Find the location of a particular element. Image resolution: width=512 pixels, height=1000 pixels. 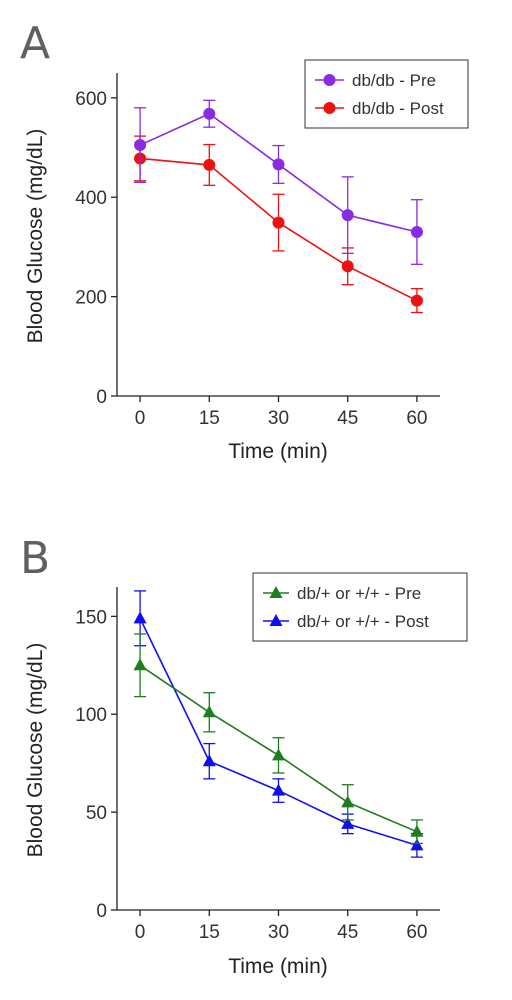

y-tick-label: 100 is located at coordinates (91, 715).